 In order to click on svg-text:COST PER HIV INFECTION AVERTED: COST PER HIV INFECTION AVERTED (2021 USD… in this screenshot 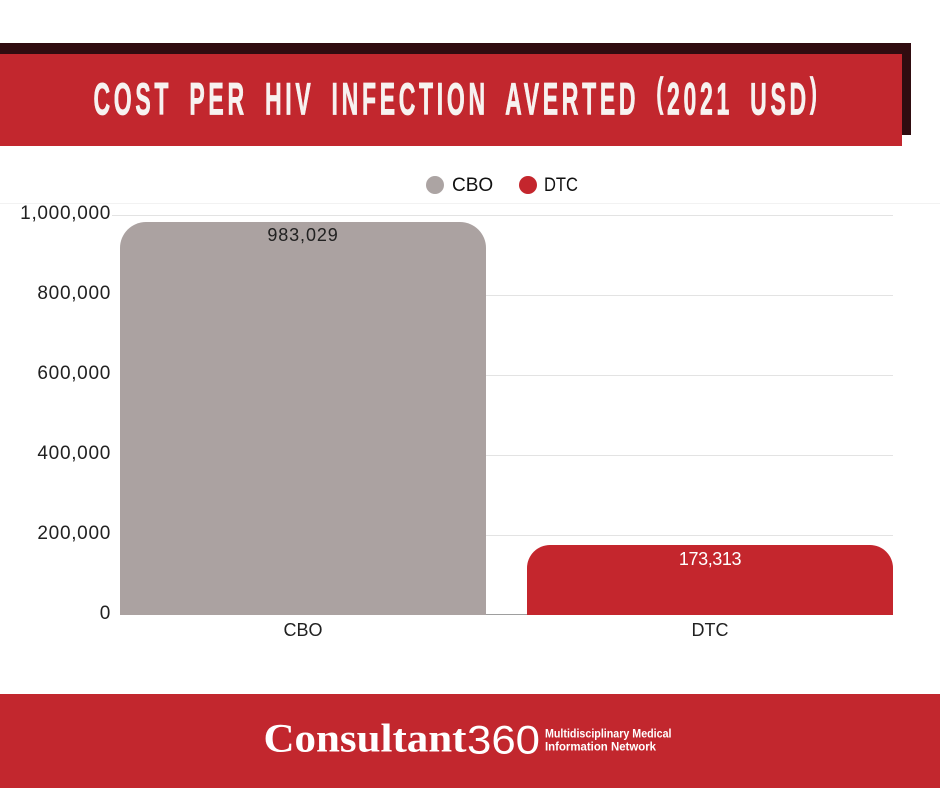, I will do `click(457, 97)`.